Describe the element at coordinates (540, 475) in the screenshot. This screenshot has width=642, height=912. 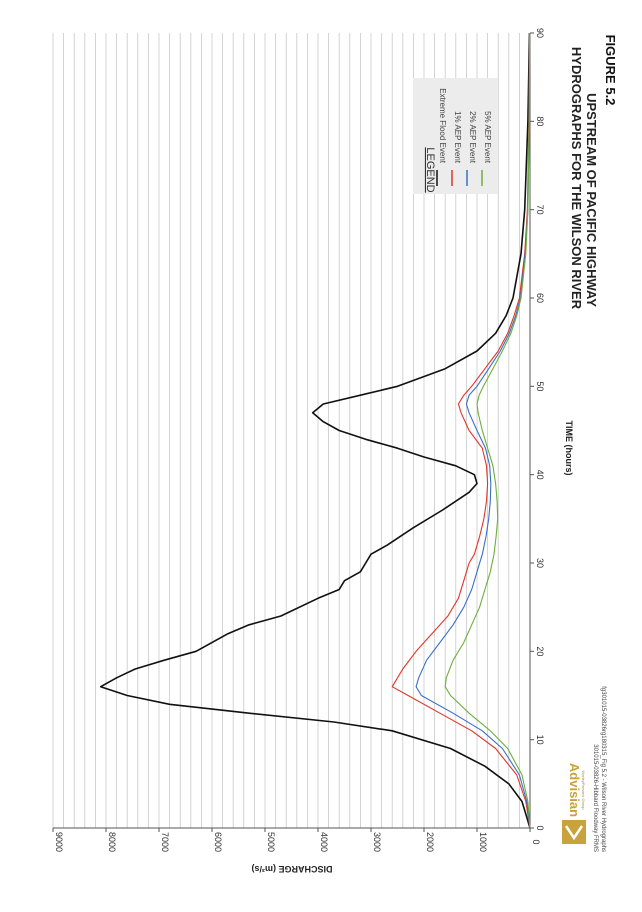
I see `x-tick-label-40: 40` at that location.